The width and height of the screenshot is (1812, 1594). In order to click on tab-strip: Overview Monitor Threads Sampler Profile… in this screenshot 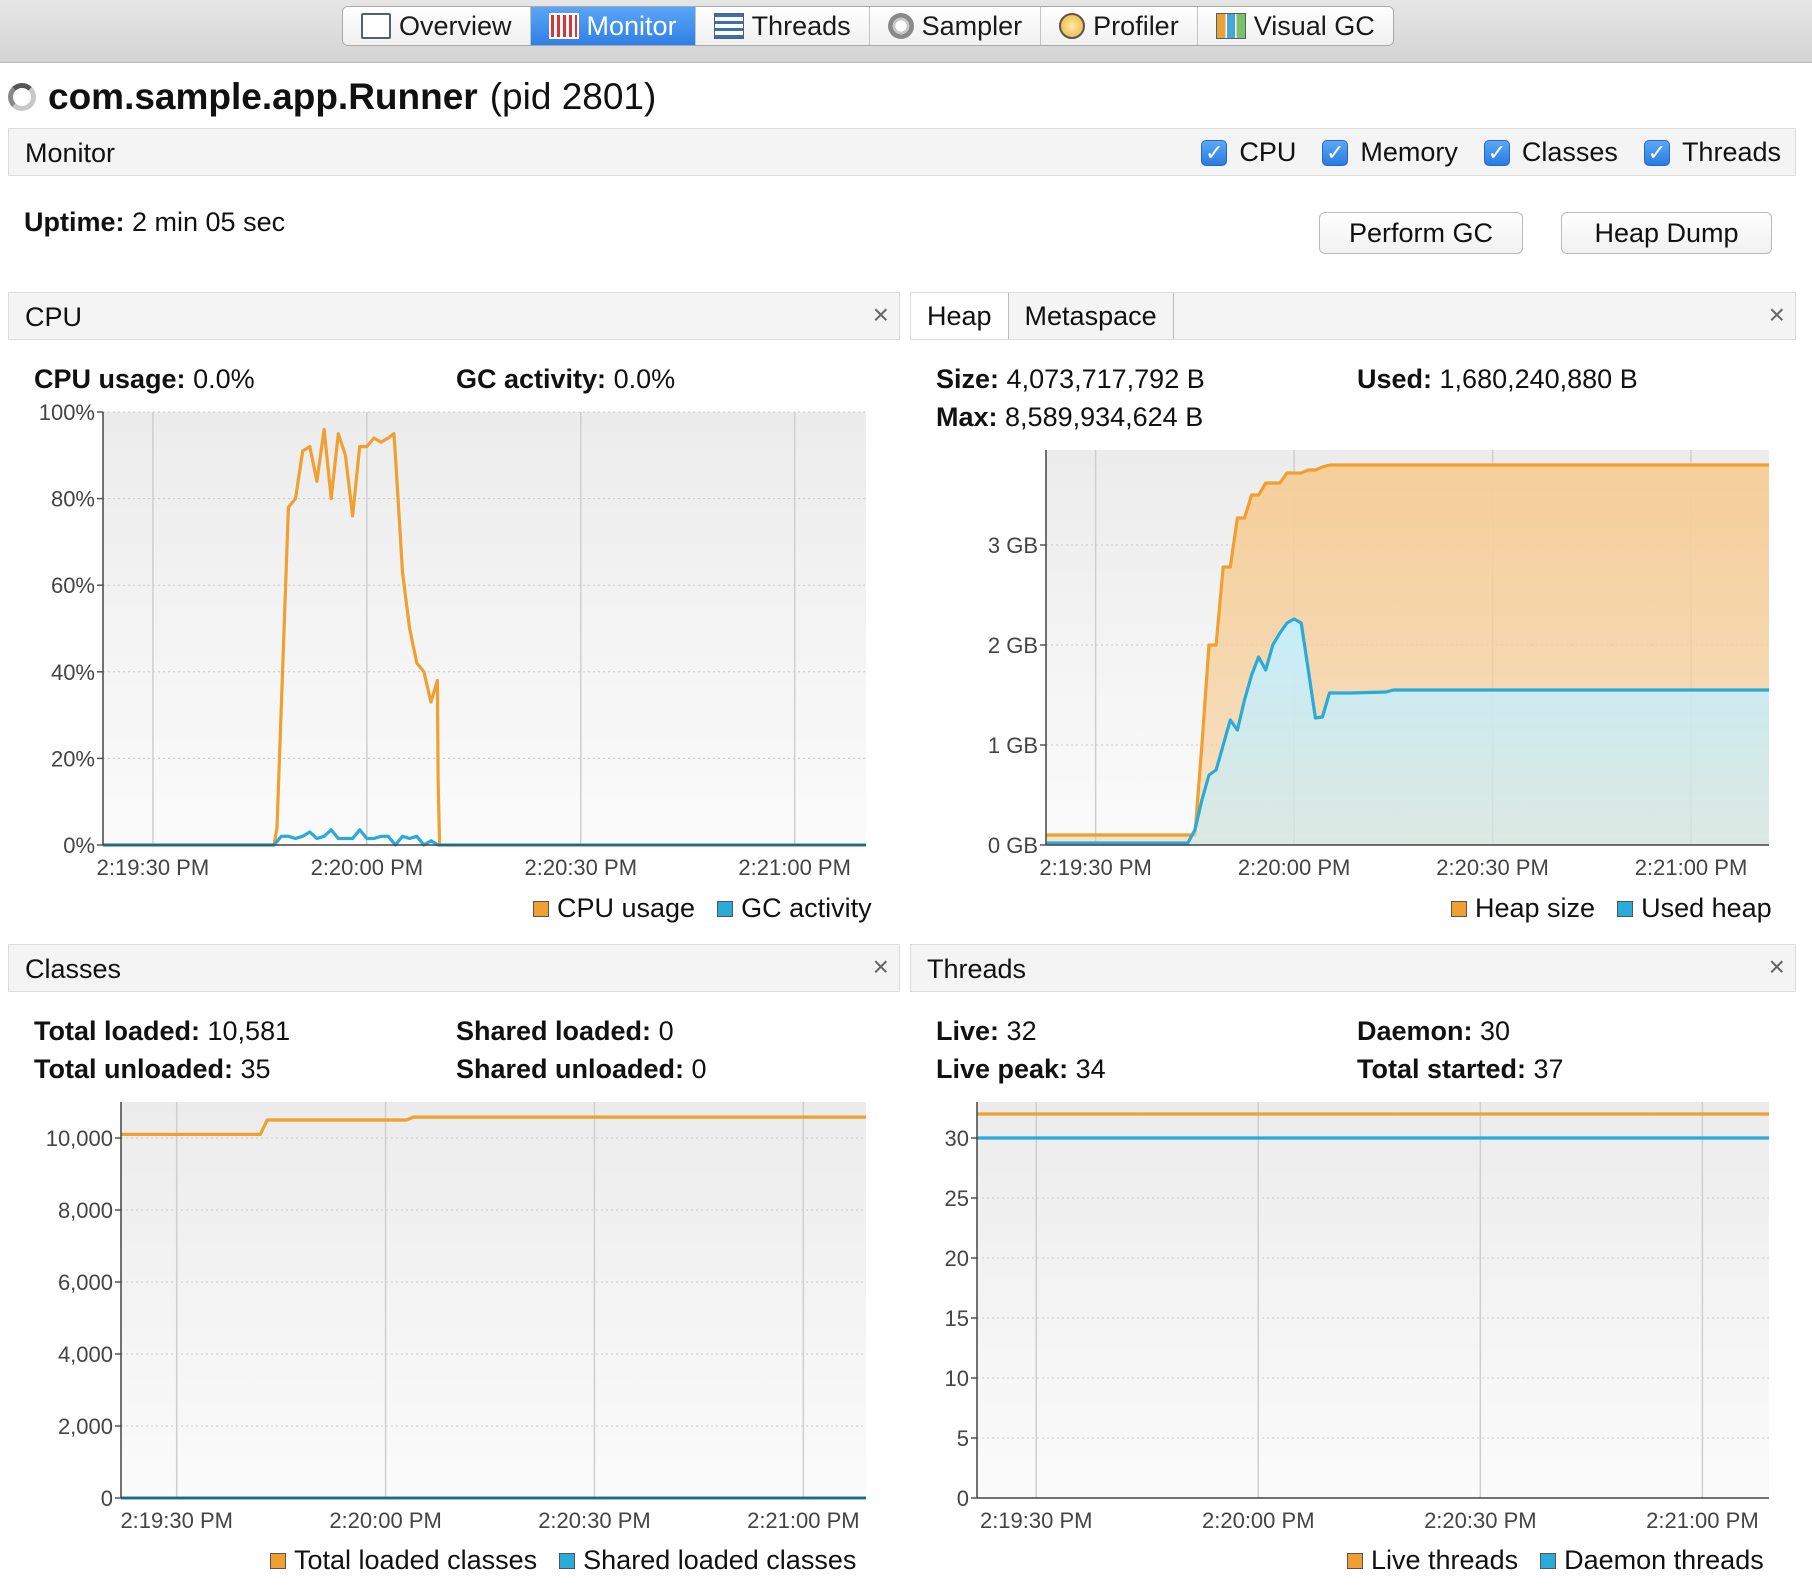, I will do `click(868, 26)`.